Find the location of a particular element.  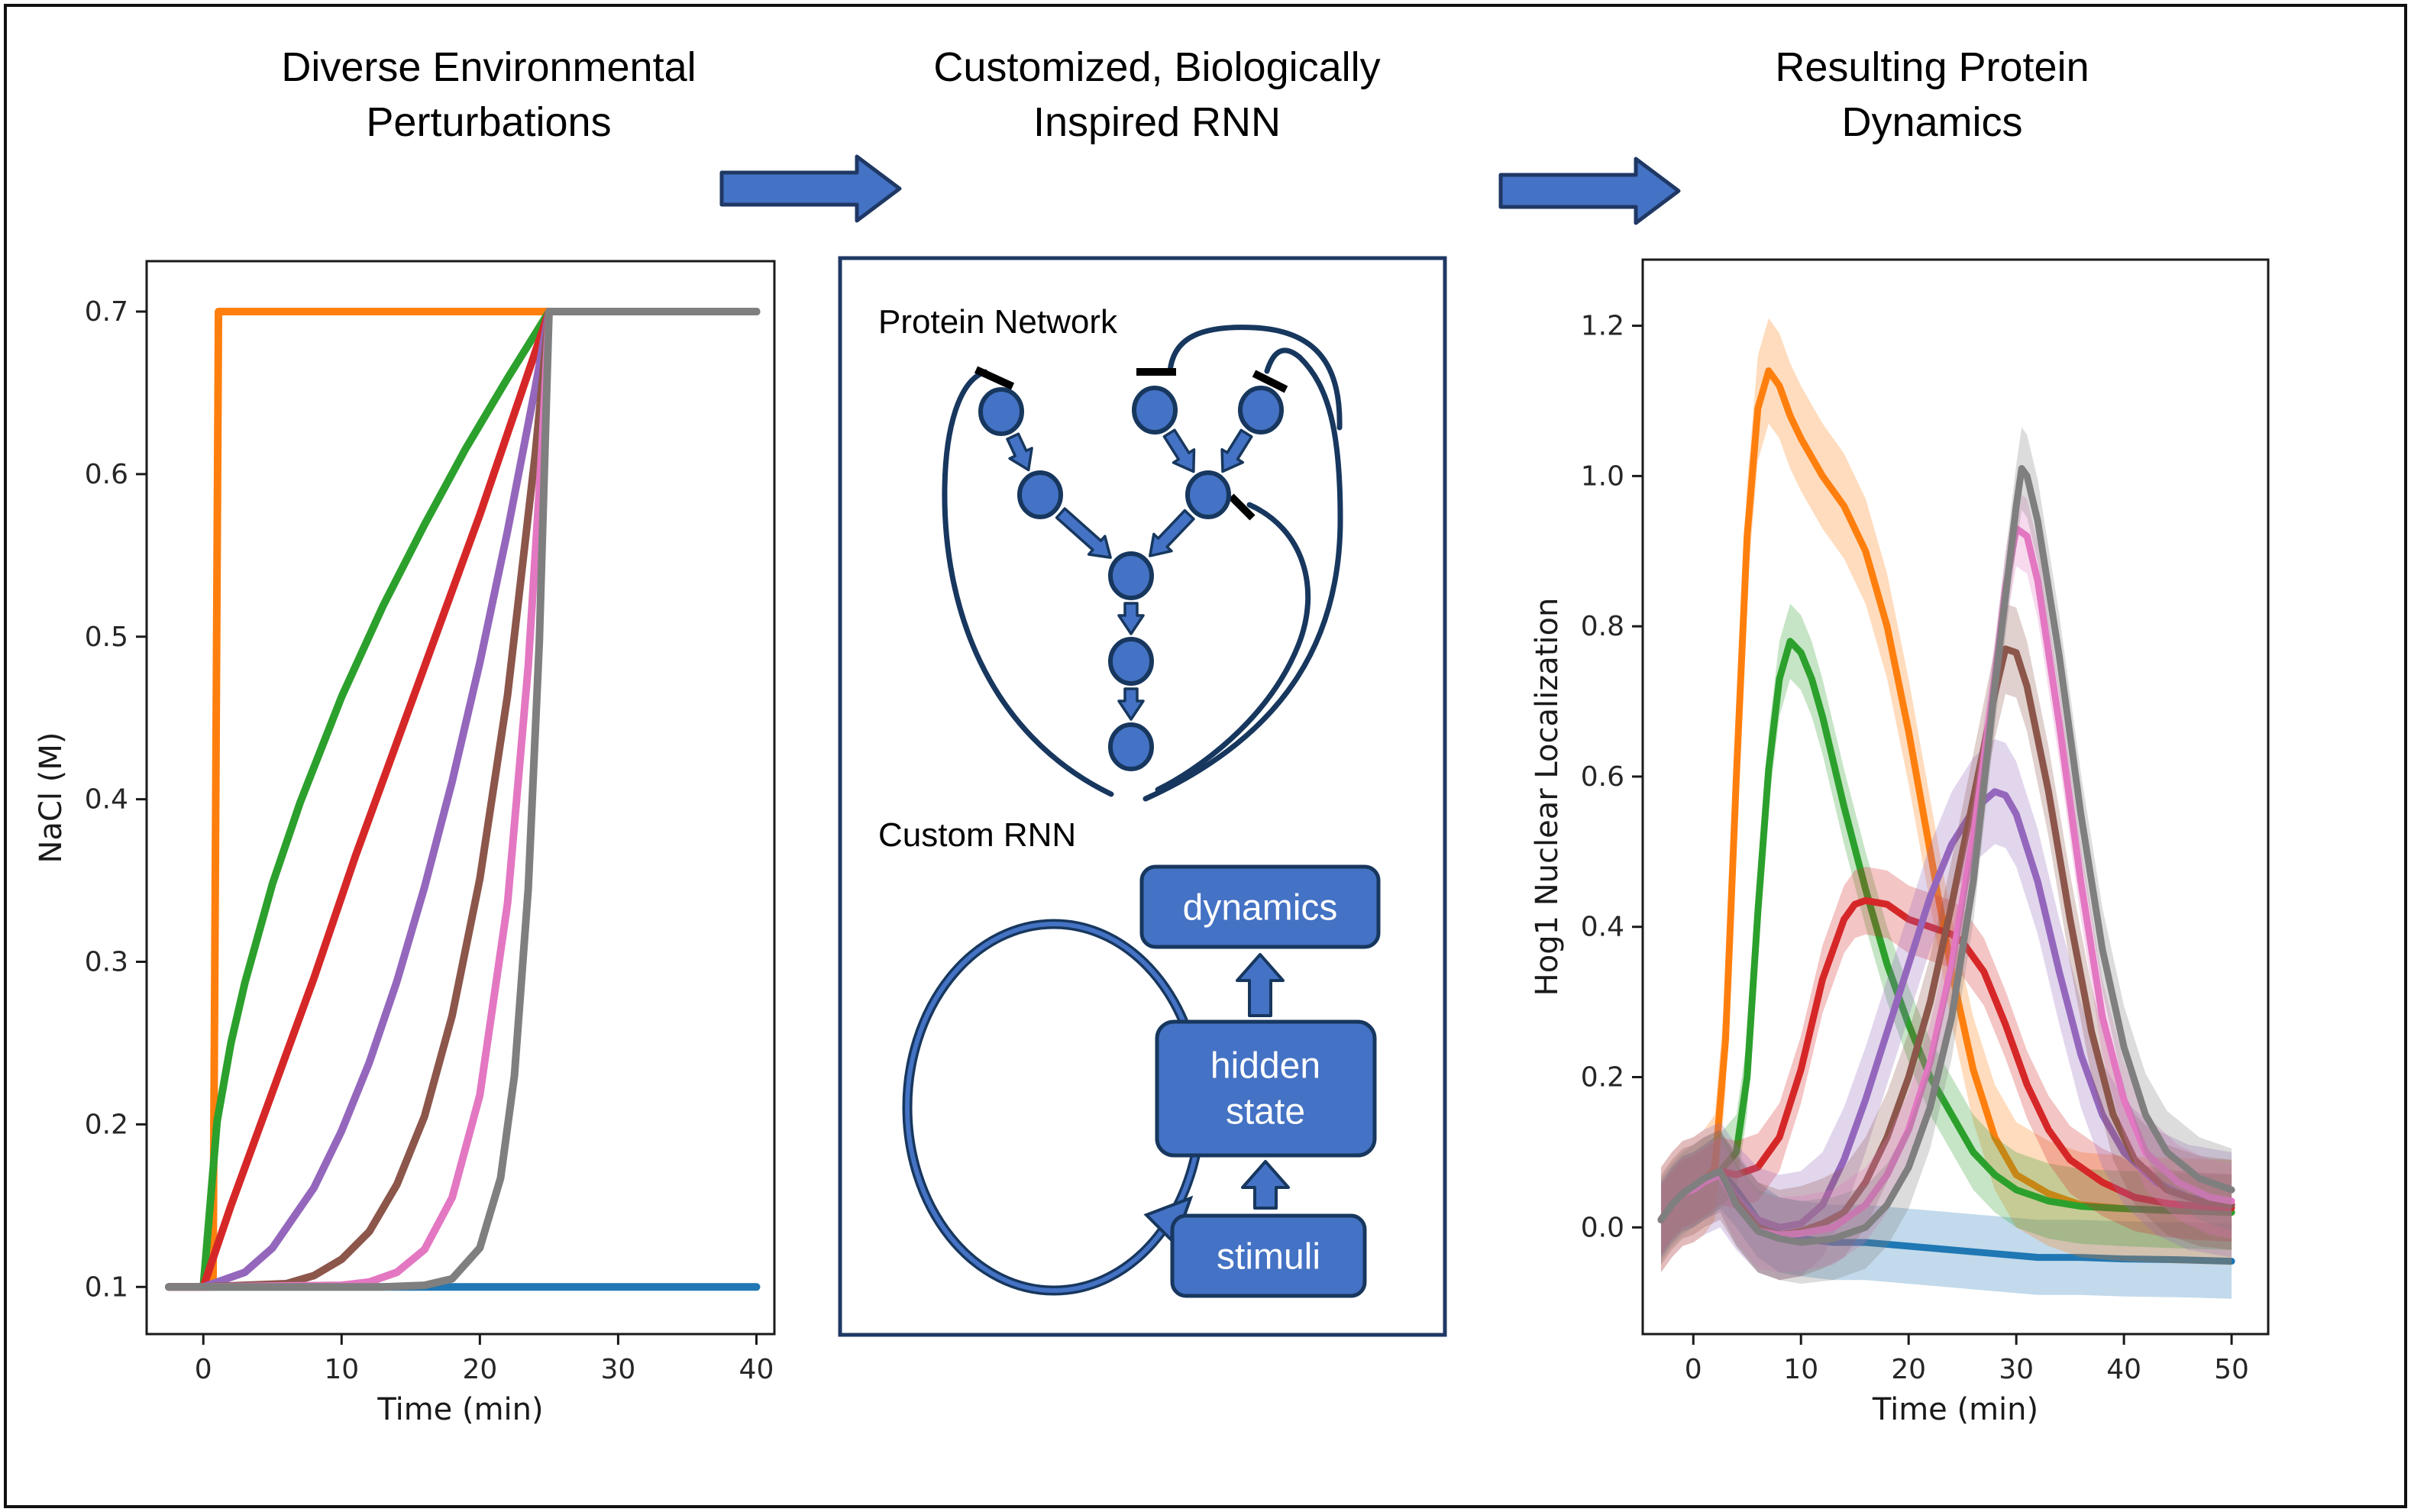

title-left-line2: Perturbations is located at coordinates (489, 122).